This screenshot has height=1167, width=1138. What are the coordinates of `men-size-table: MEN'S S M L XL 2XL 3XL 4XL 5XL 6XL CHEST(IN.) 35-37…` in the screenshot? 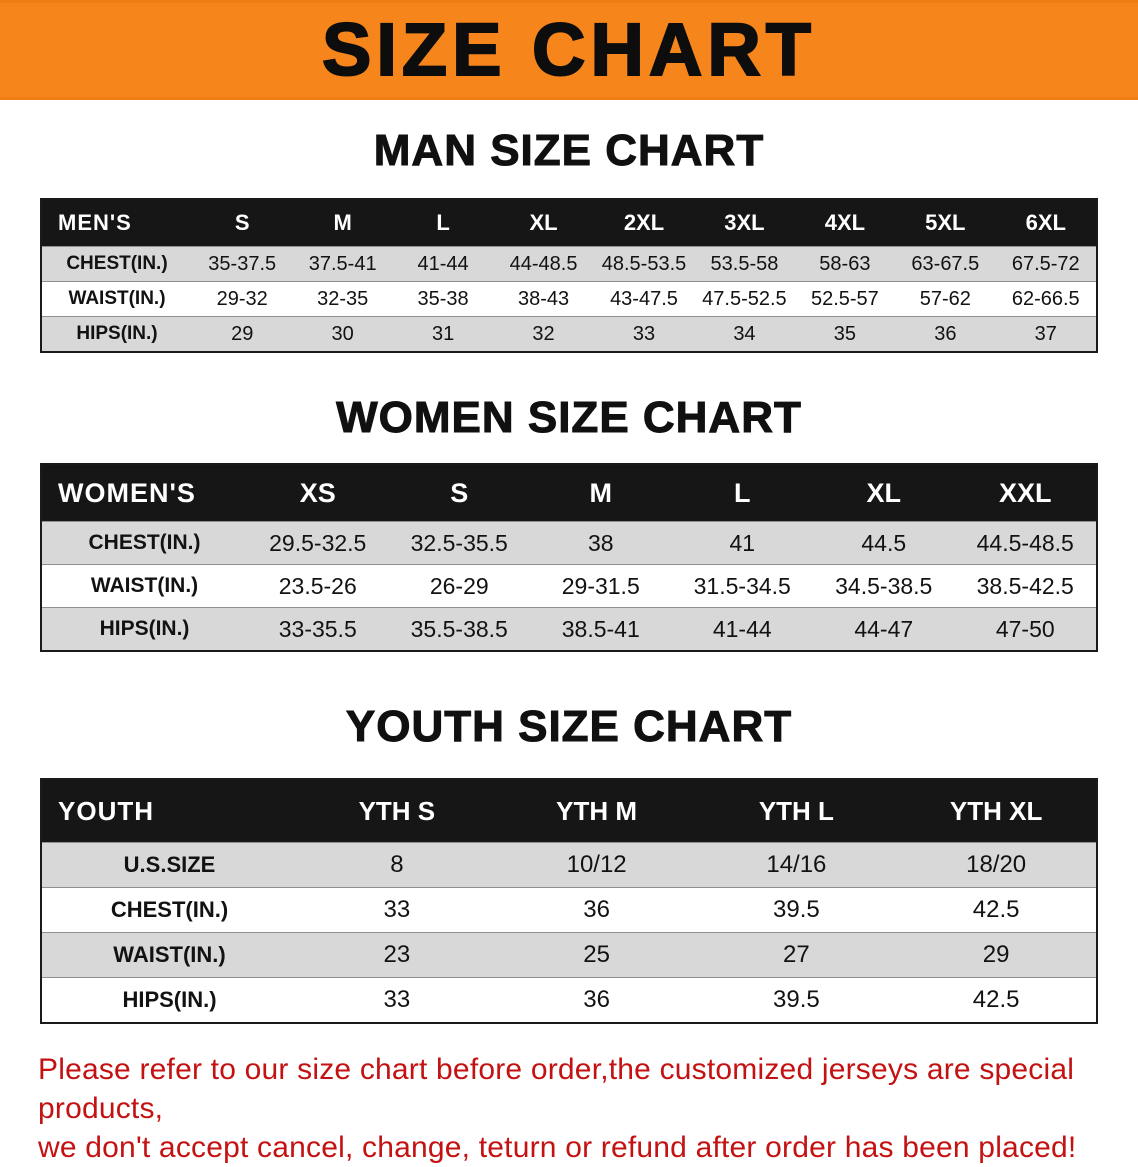 It's located at (569, 275).